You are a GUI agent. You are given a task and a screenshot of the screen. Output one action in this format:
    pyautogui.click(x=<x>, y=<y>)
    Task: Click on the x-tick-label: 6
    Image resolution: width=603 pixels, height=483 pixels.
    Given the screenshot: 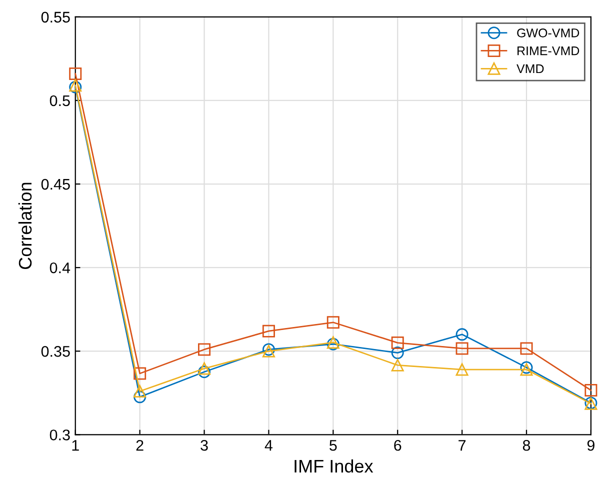 What is the action you would take?
    pyautogui.click(x=398, y=445)
    